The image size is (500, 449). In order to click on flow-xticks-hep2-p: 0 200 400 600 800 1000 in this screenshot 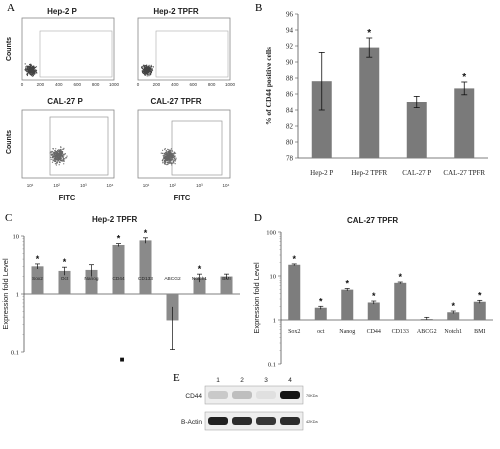, I will do `click(70, 84)`.